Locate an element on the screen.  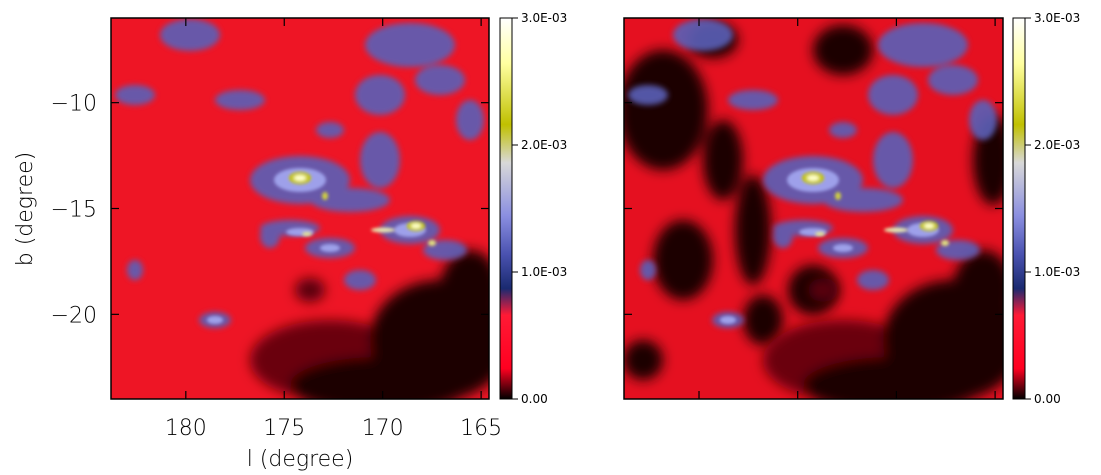
right-colorbar-ticks: 0.00 1.0E-03 2.0E-03 3.0E-03 is located at coordinates (1052, 208).